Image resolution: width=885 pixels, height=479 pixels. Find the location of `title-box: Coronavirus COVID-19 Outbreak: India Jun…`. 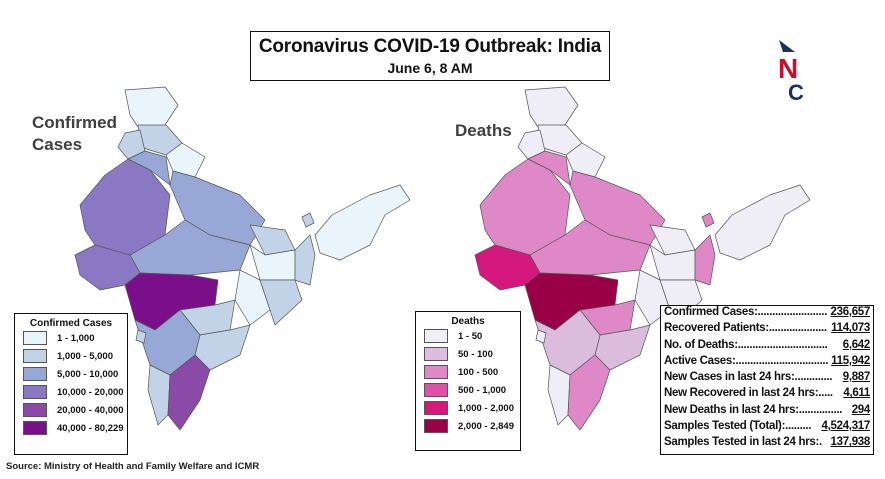

title-box: Coronavirus COVID-19 Outbreak: India Jun… is located at coordinates (430, 56).